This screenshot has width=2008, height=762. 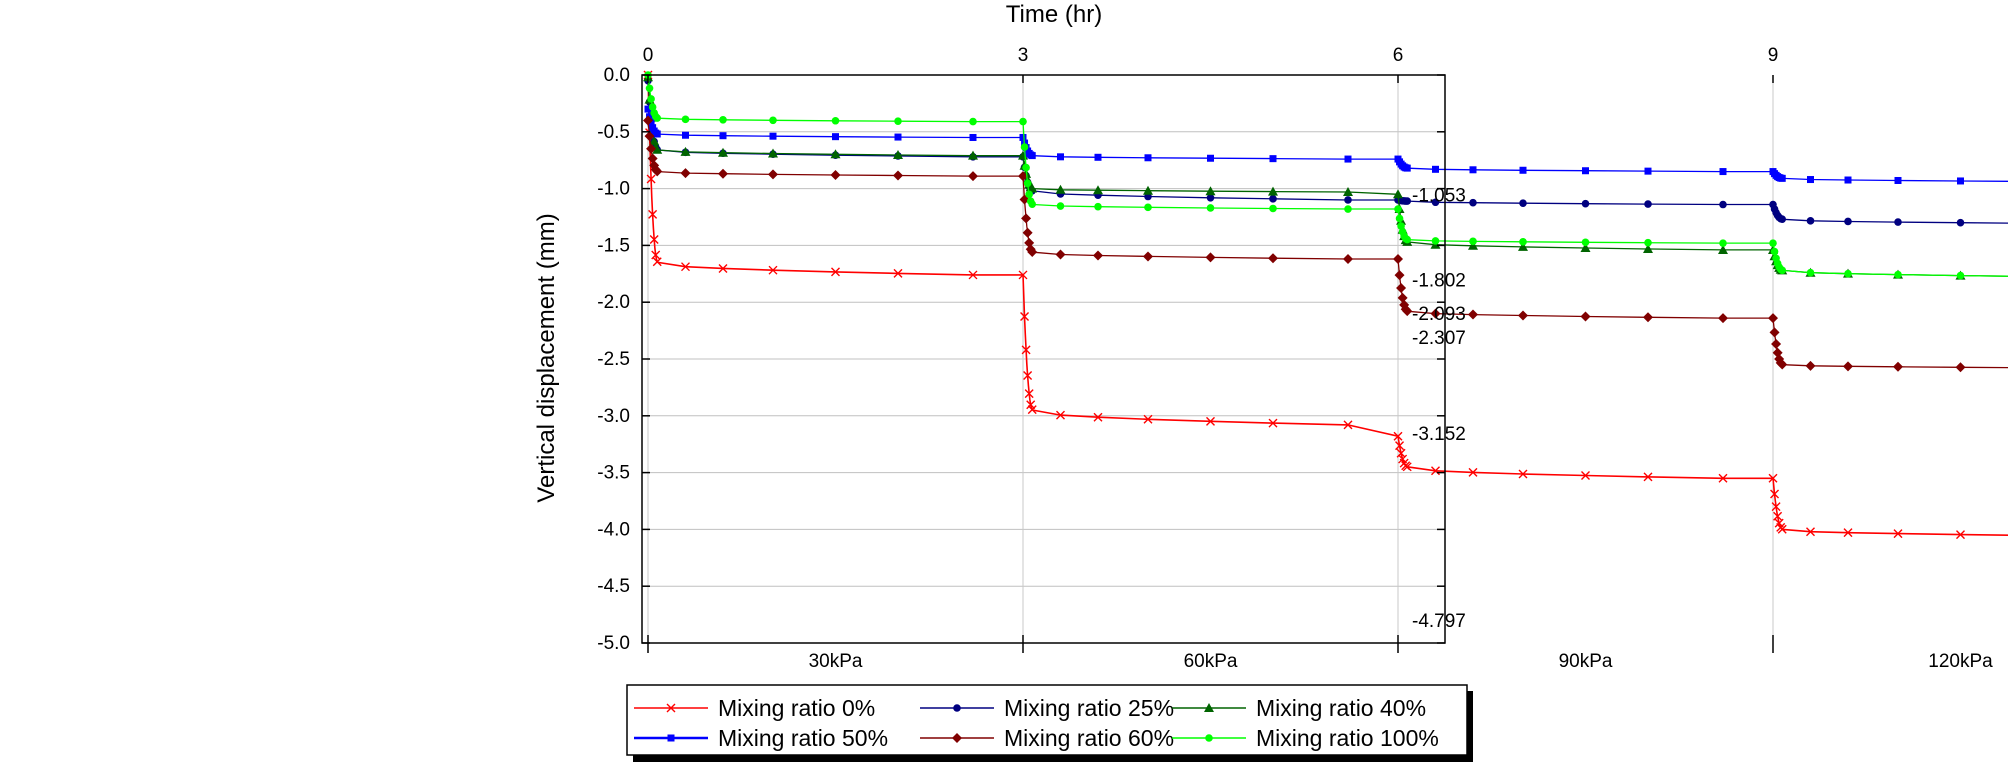 What do you see at coordinates (1209, 707) in the screenshot?
I see `legend-swatch-marker` at bounding box center [1209, 707].